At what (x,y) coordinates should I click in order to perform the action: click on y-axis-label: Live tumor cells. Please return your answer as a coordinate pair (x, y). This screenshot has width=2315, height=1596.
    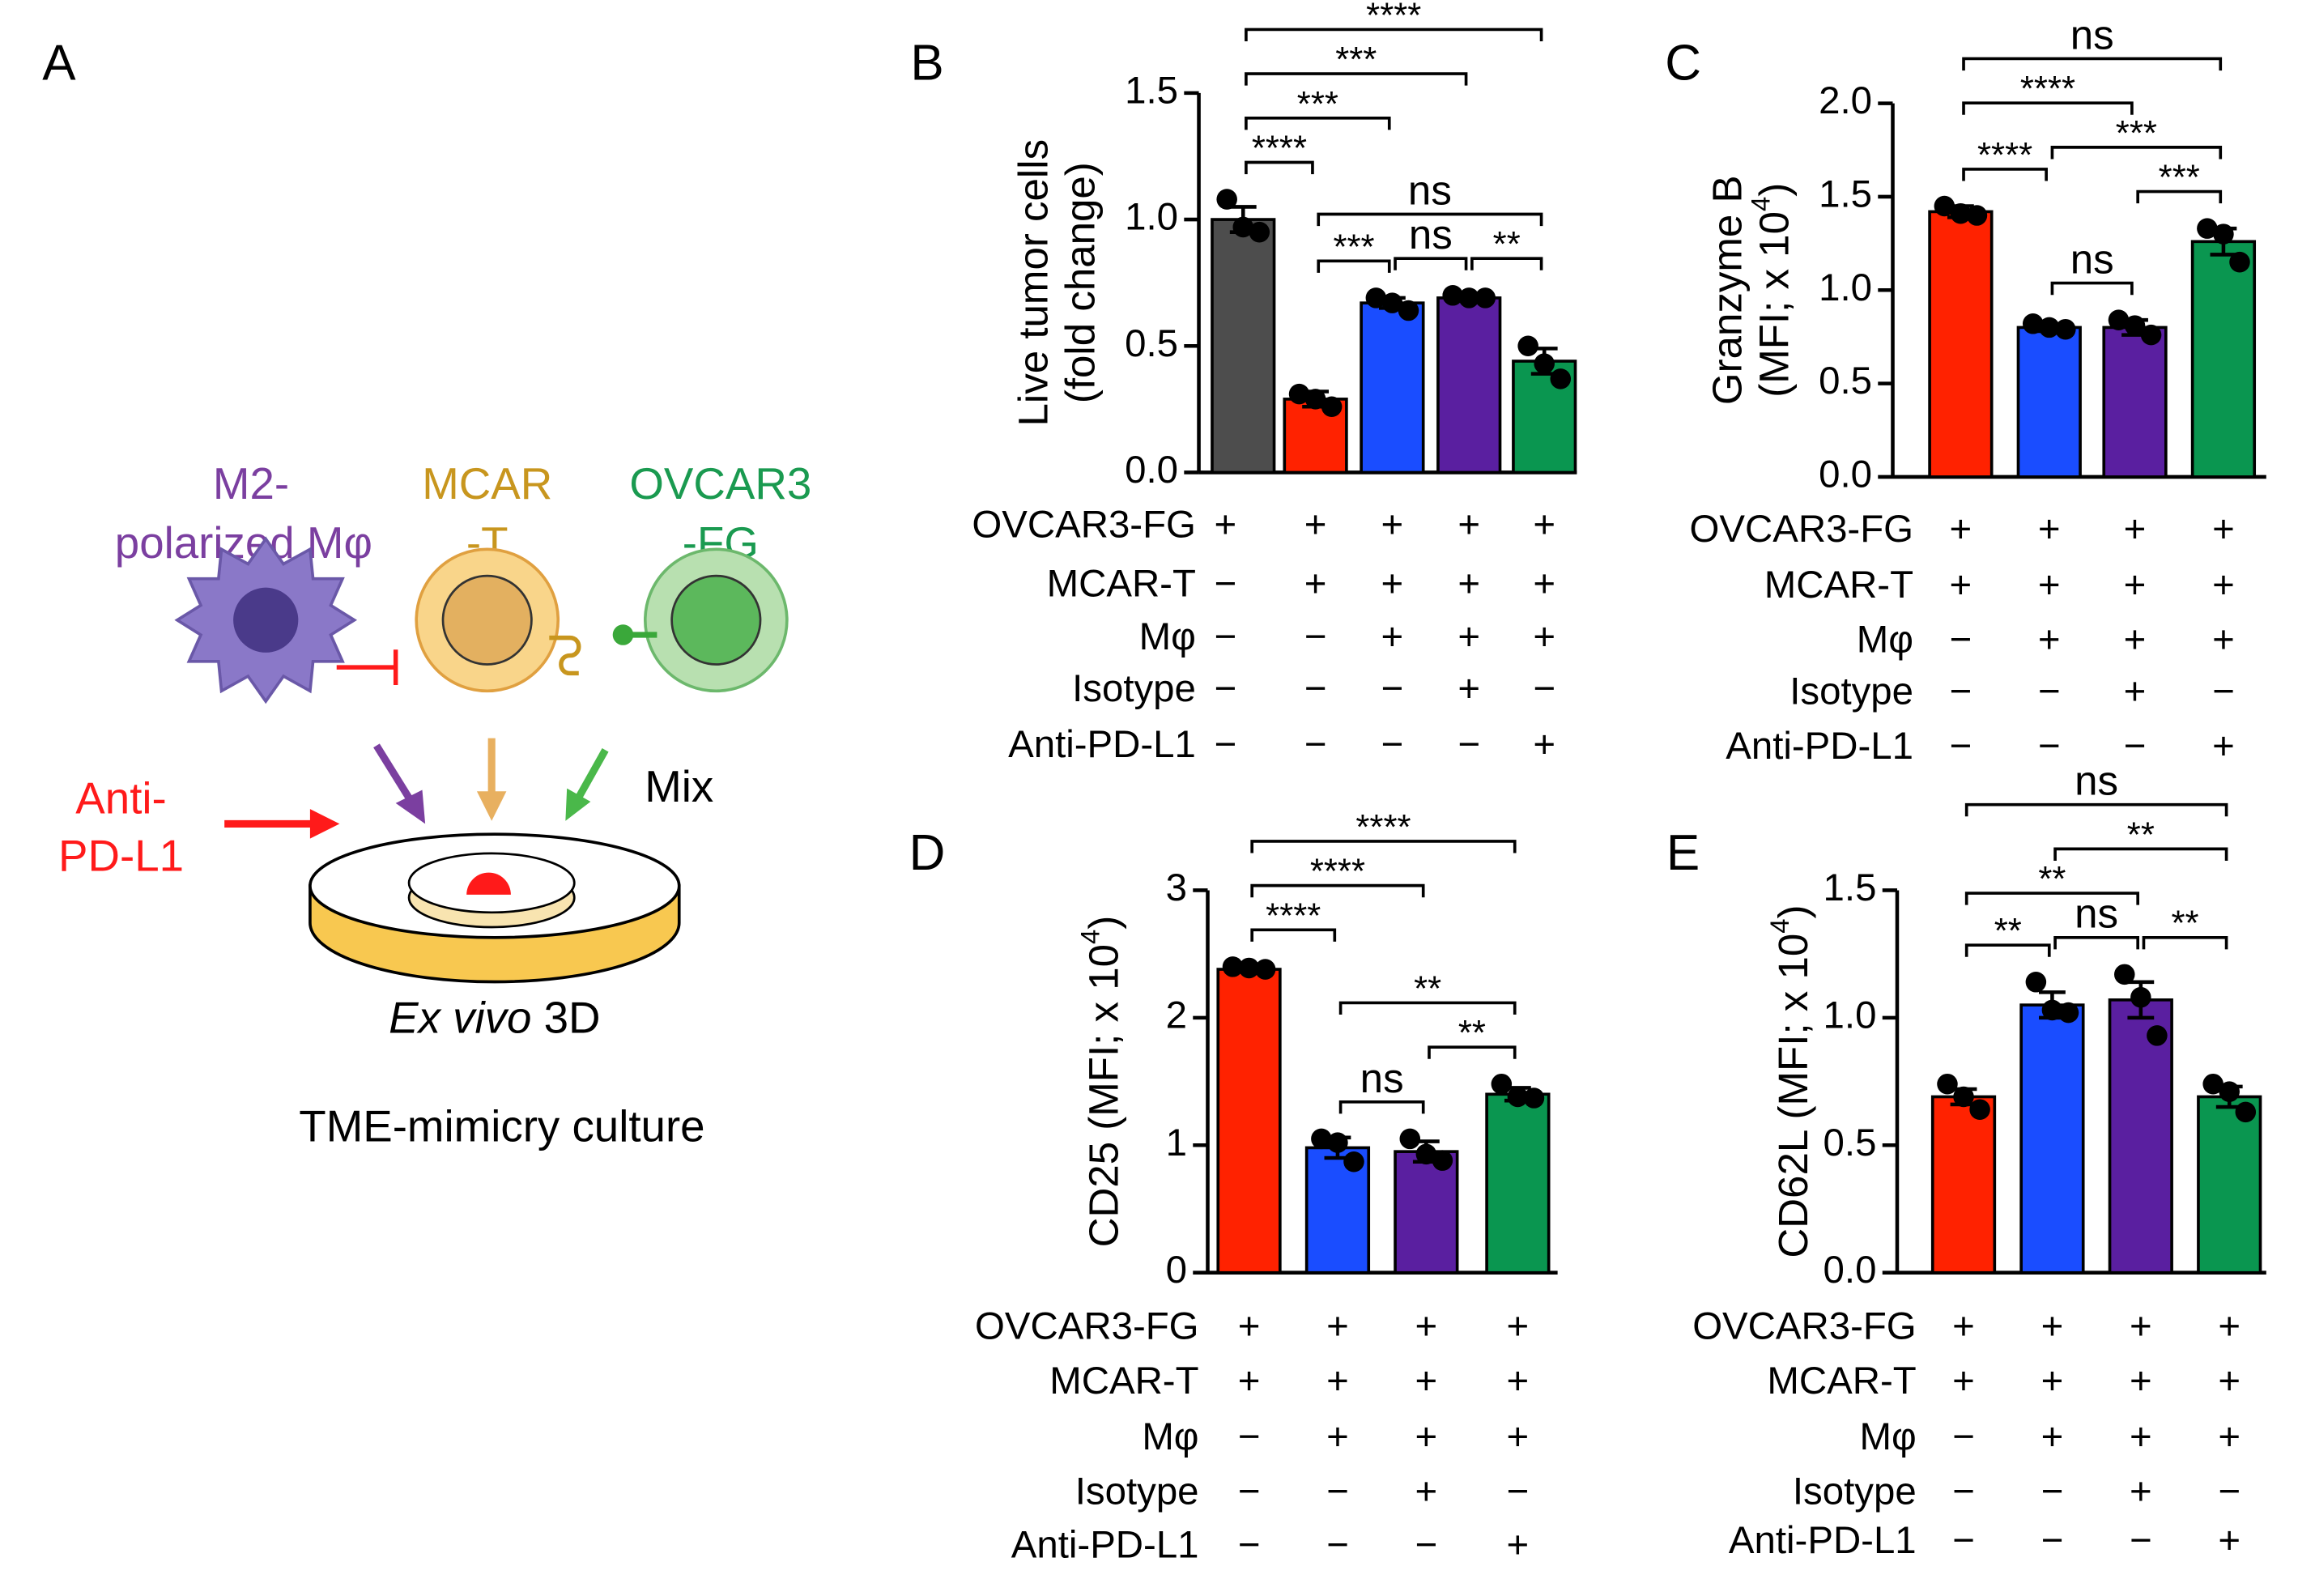
    Looking at the image, I should click on (1033, 283).